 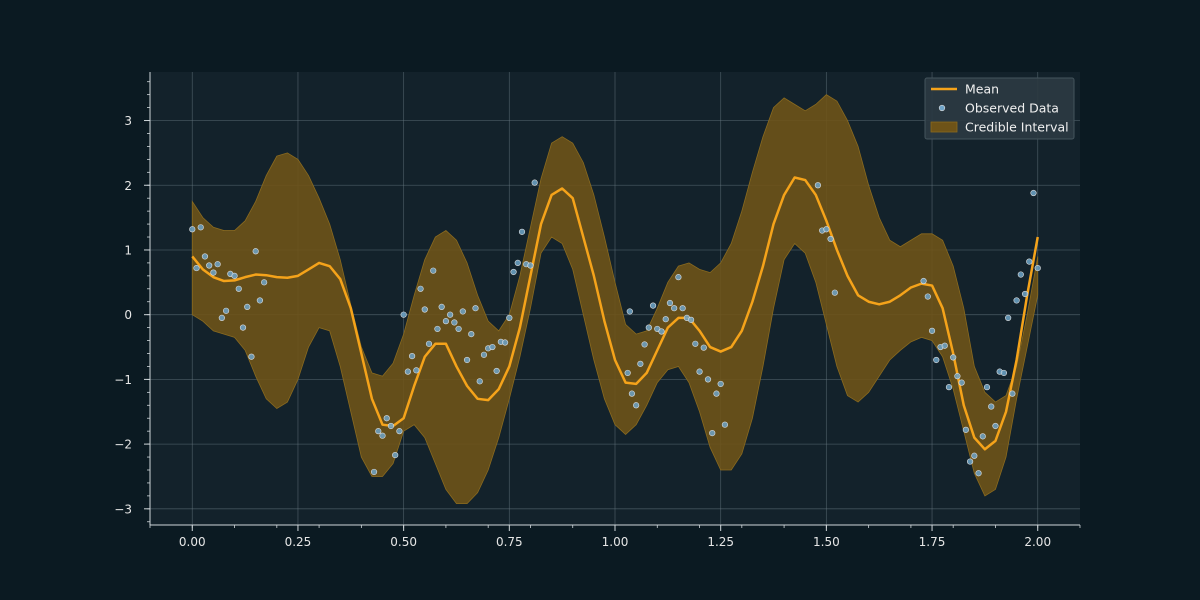 I want to click on y-tick-label: −3, so click(x=123, y=509).